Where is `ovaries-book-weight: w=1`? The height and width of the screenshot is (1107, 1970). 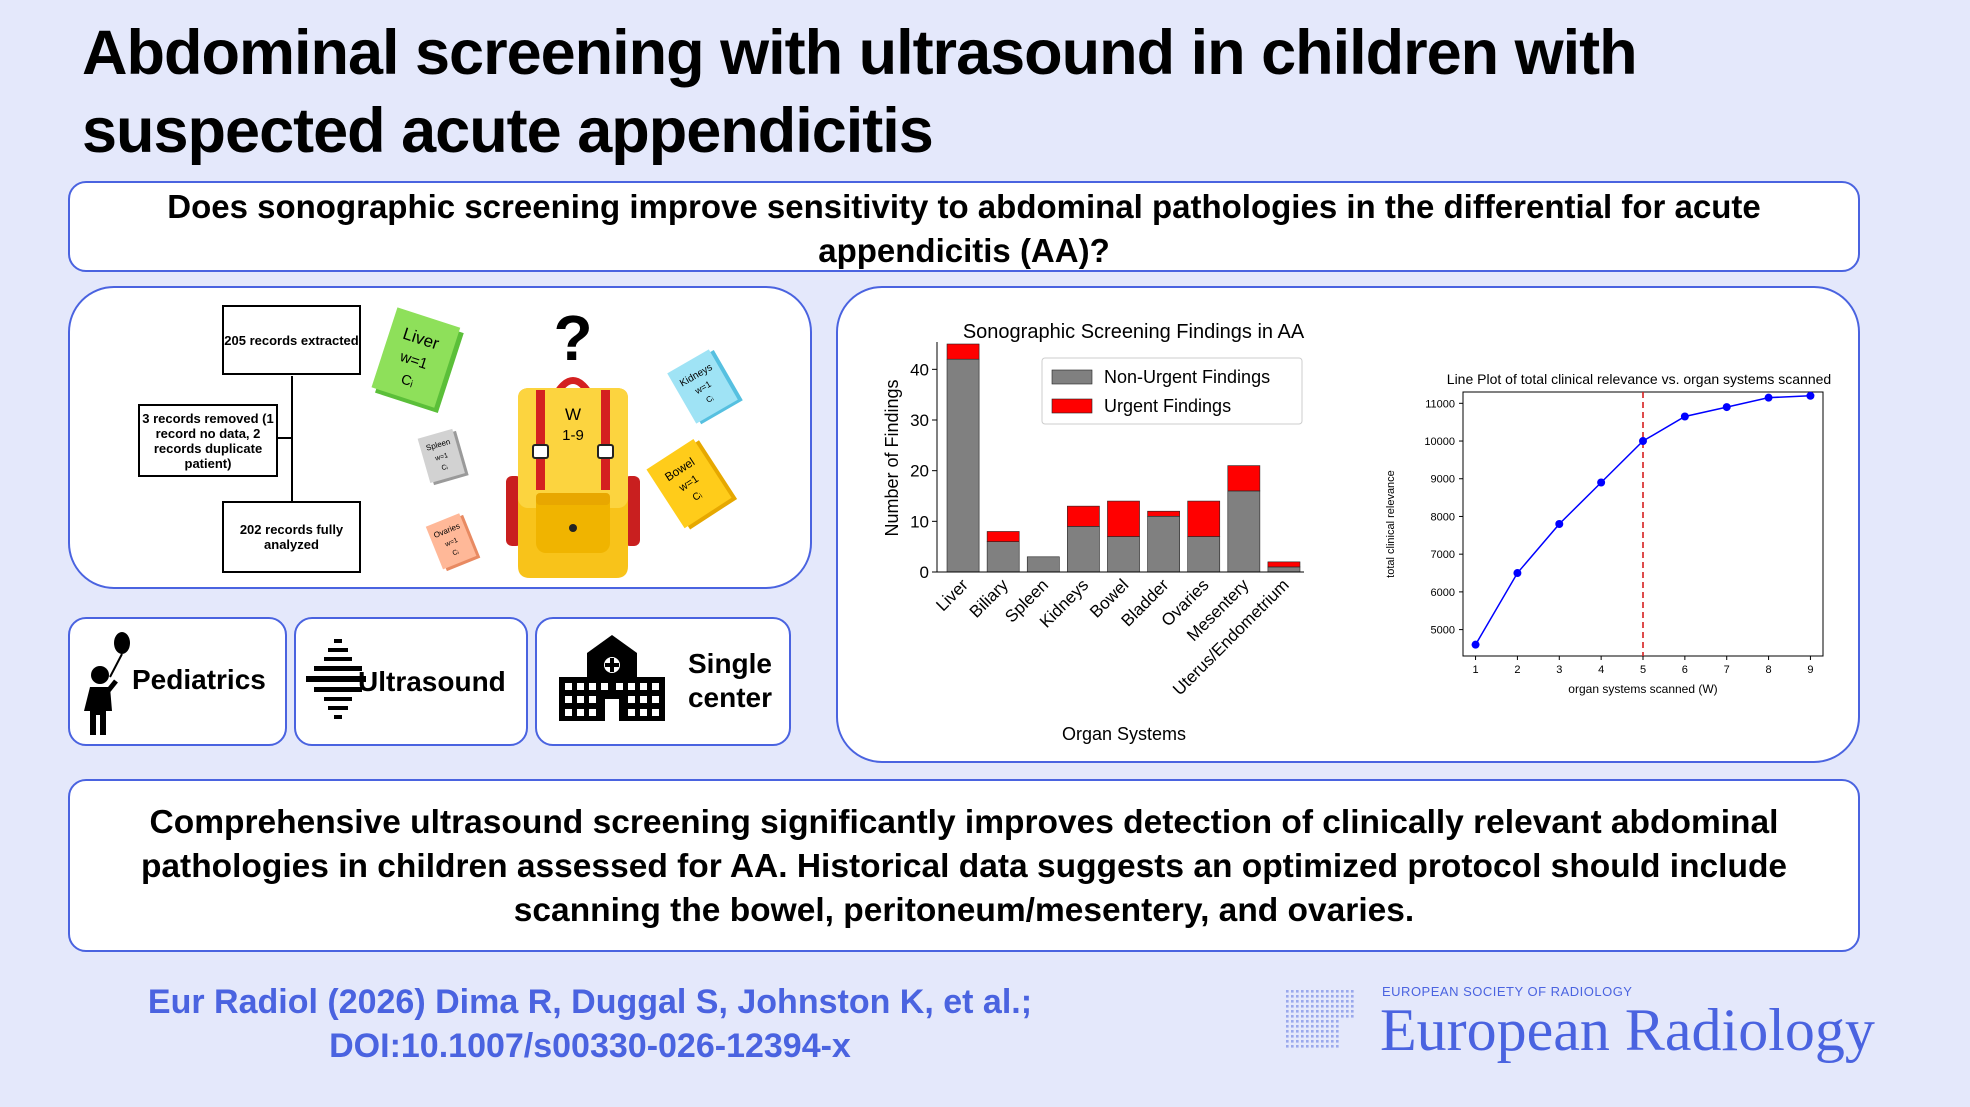
ovaries-book-weight: w=1 is located at coordinates (451, 543).